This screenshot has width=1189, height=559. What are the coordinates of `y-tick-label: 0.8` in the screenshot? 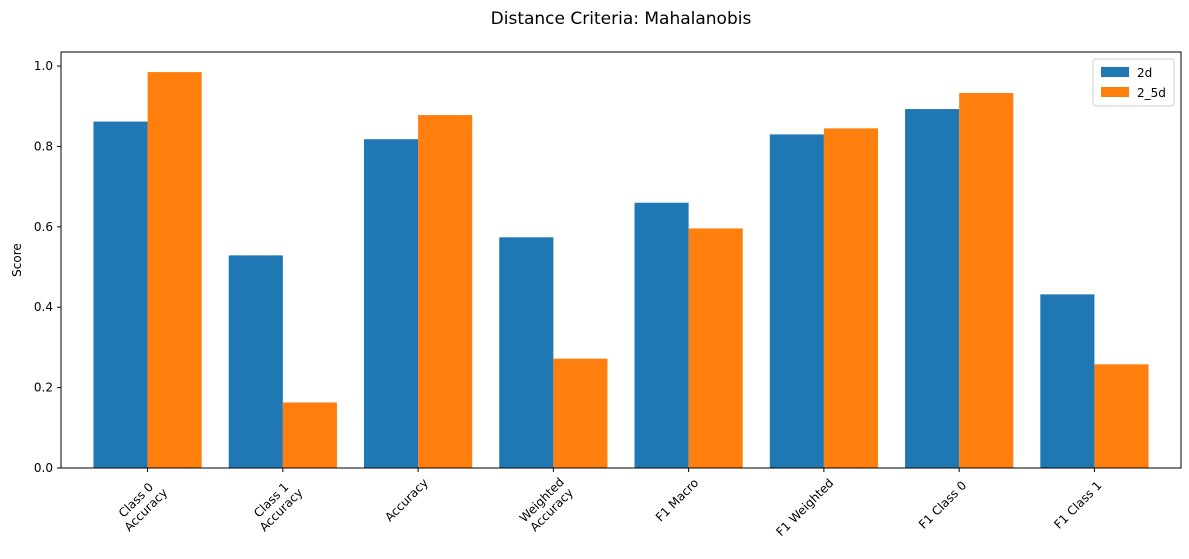 It's located at (43, 146).